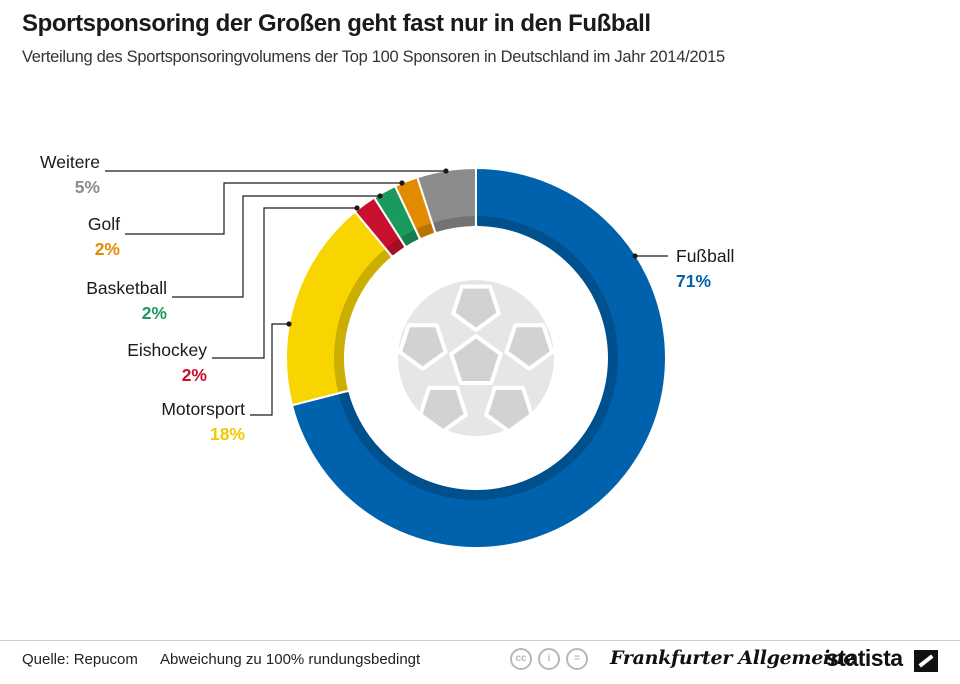 Image resolution: width=960 pixels, height=684 pixels. I want to click on label-eishockey: Eishockey, so click(167, 350).